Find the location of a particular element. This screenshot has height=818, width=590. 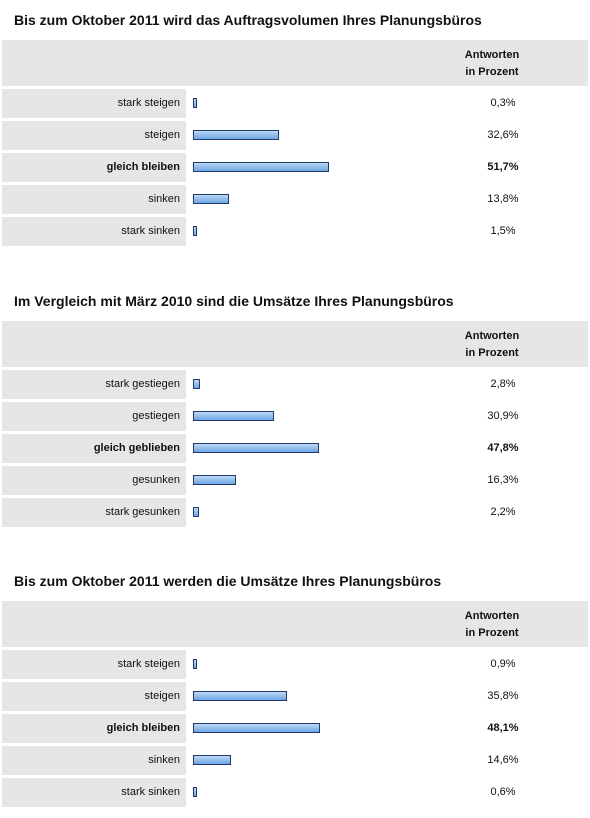

value-label: 0,3% is located at coordinates (503, 103).